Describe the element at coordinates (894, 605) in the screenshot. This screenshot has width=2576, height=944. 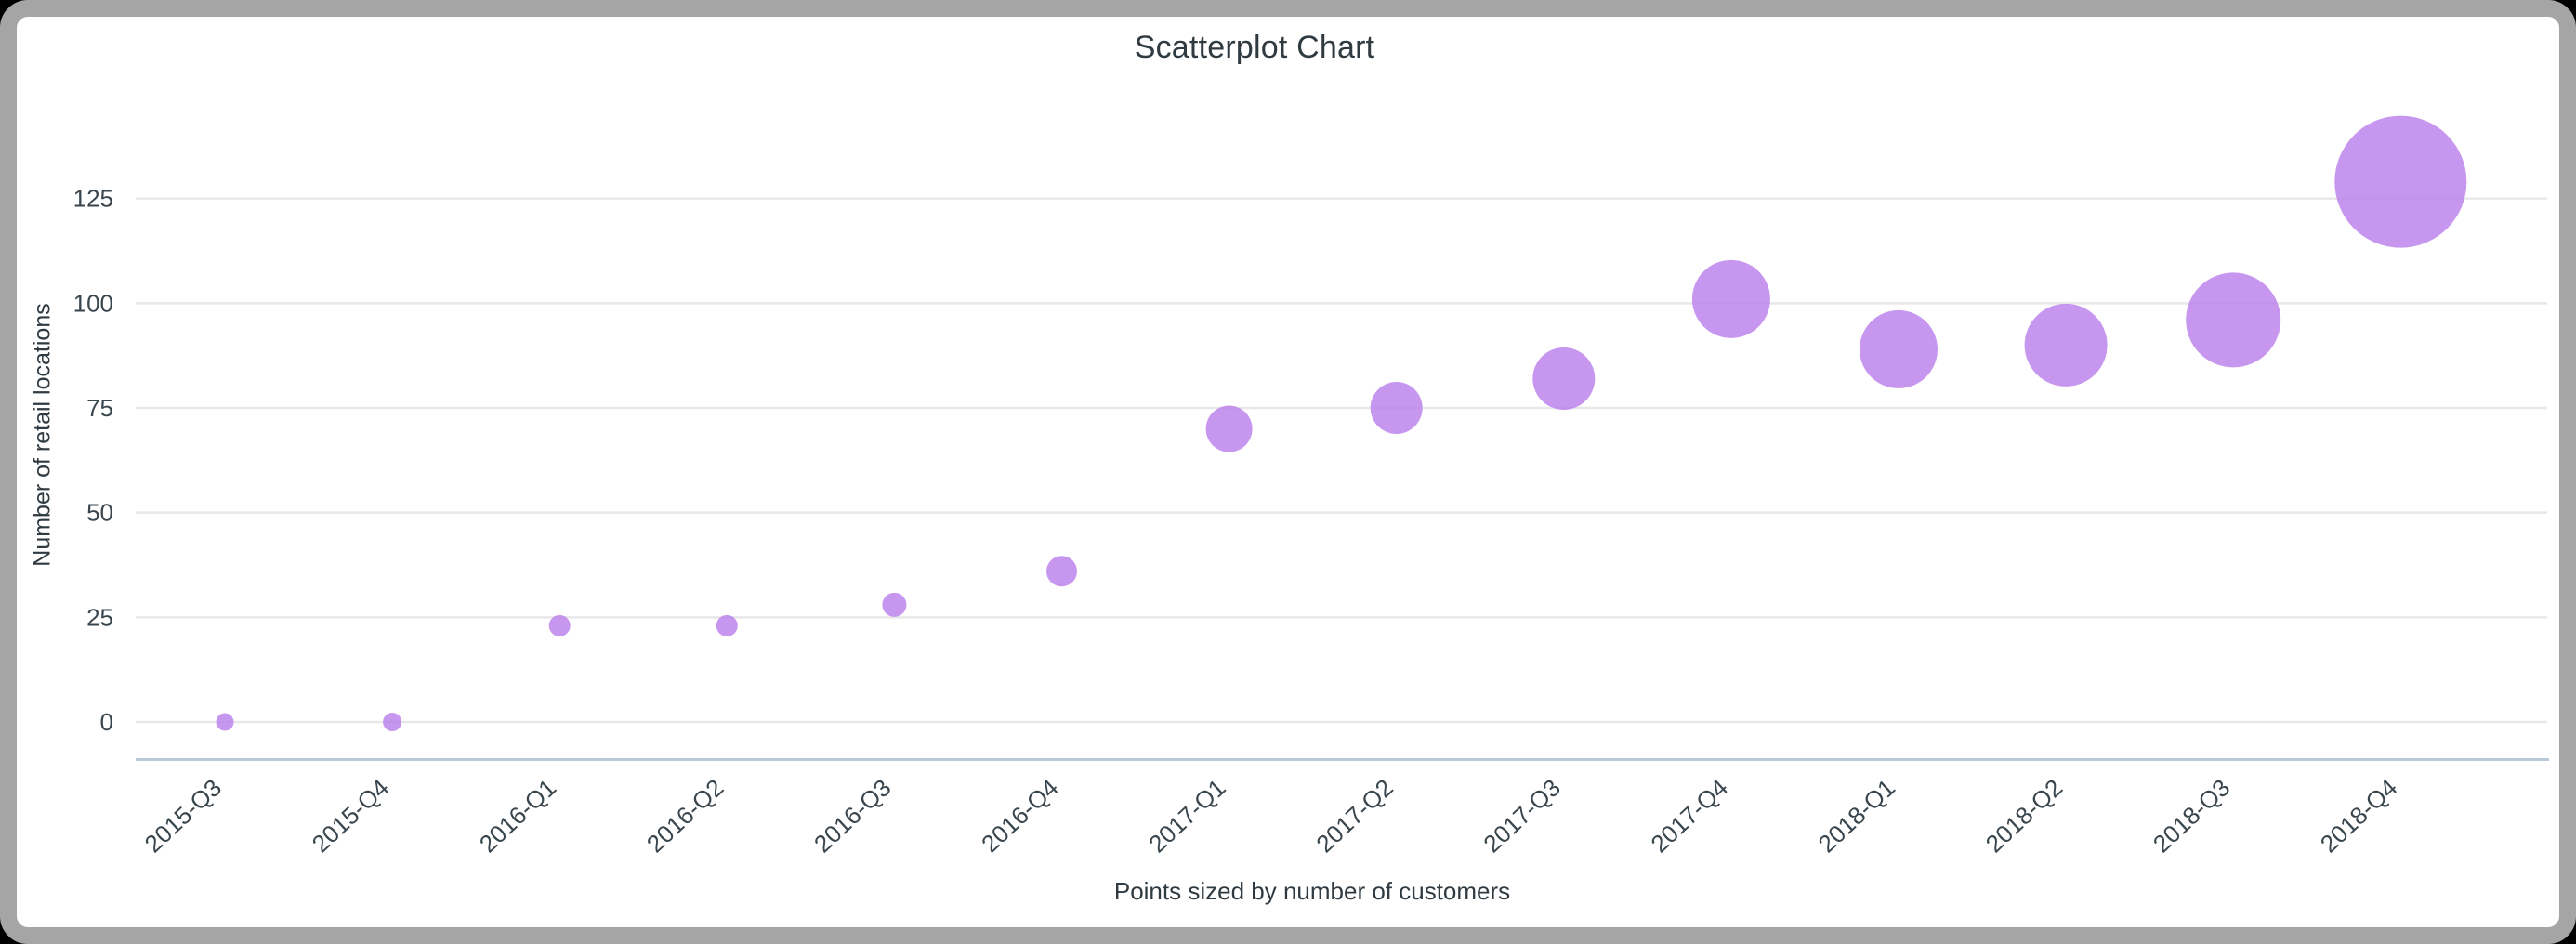
I see `bubble-2016-Q3` at that location.